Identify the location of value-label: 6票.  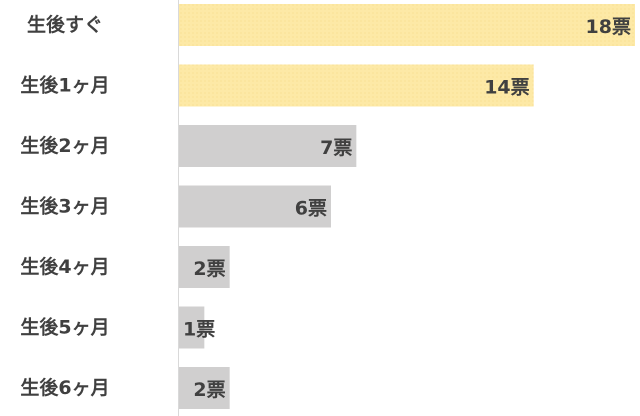
(311, 209).